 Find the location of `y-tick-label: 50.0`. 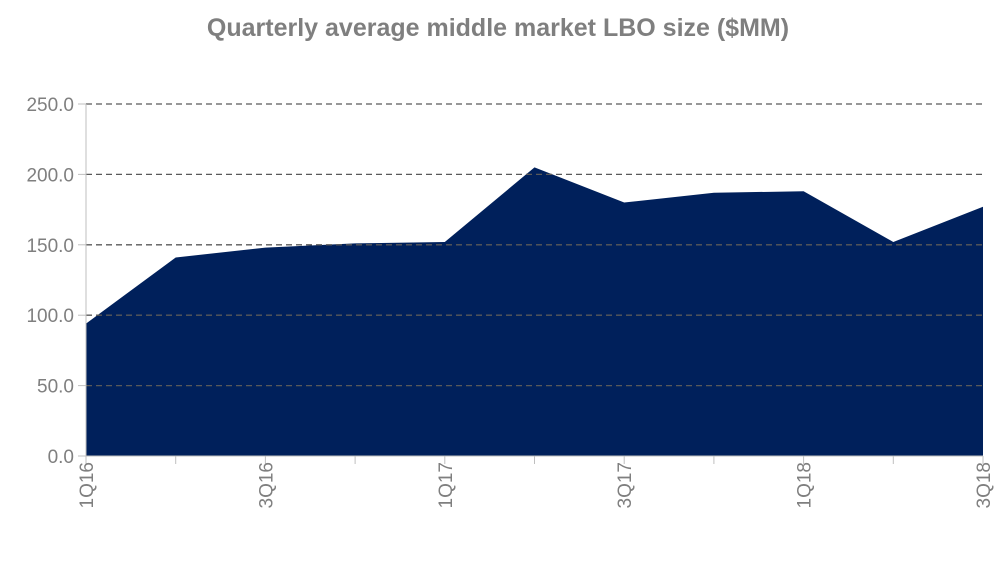

y-tick-label: 50.0 is located at coordinates (55, 387).